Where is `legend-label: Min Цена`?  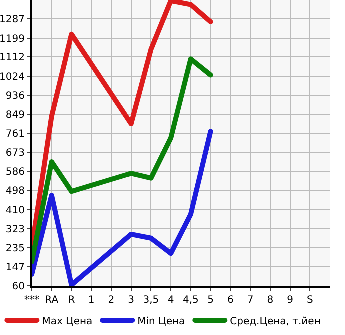 legend-label: Min Цена is located at coordinates (162, 322).